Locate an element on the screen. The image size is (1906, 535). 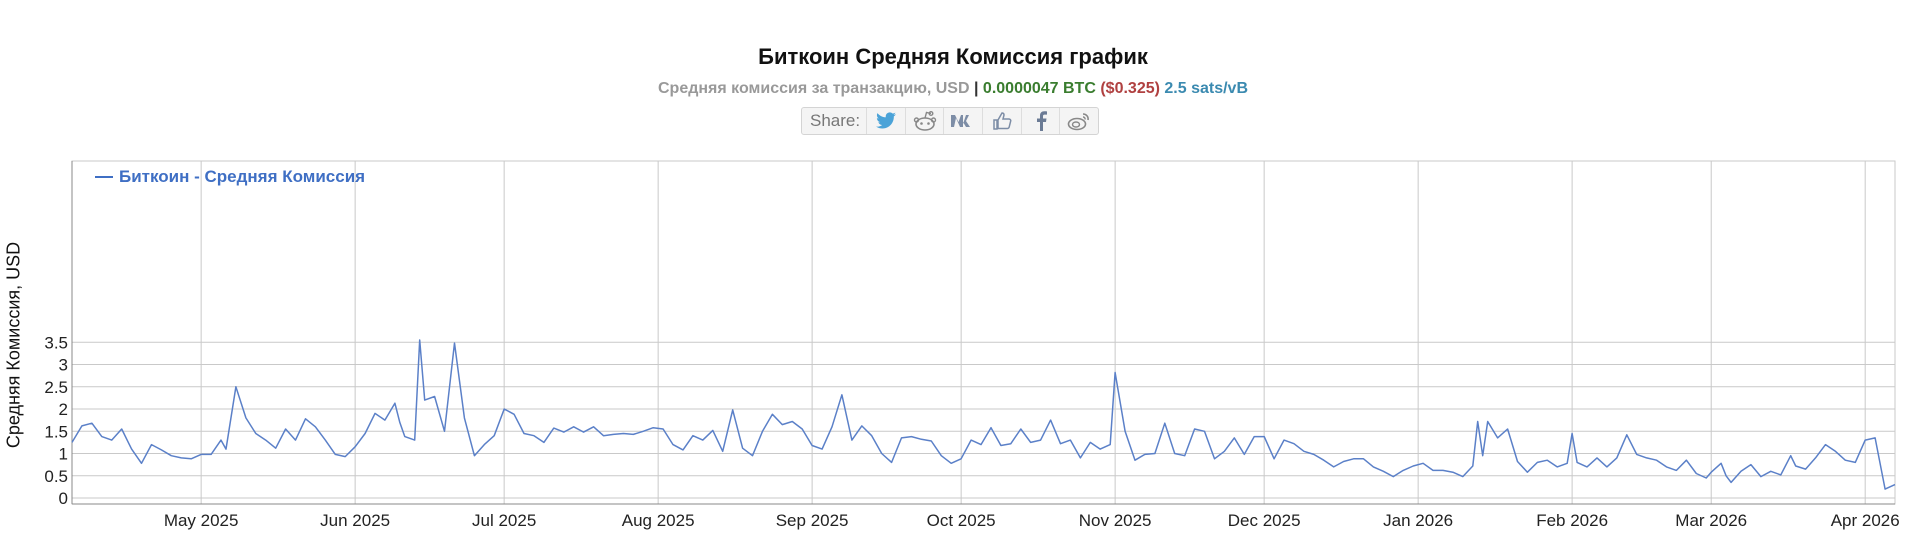
legend-swatch is located at coordinates (104, 177).